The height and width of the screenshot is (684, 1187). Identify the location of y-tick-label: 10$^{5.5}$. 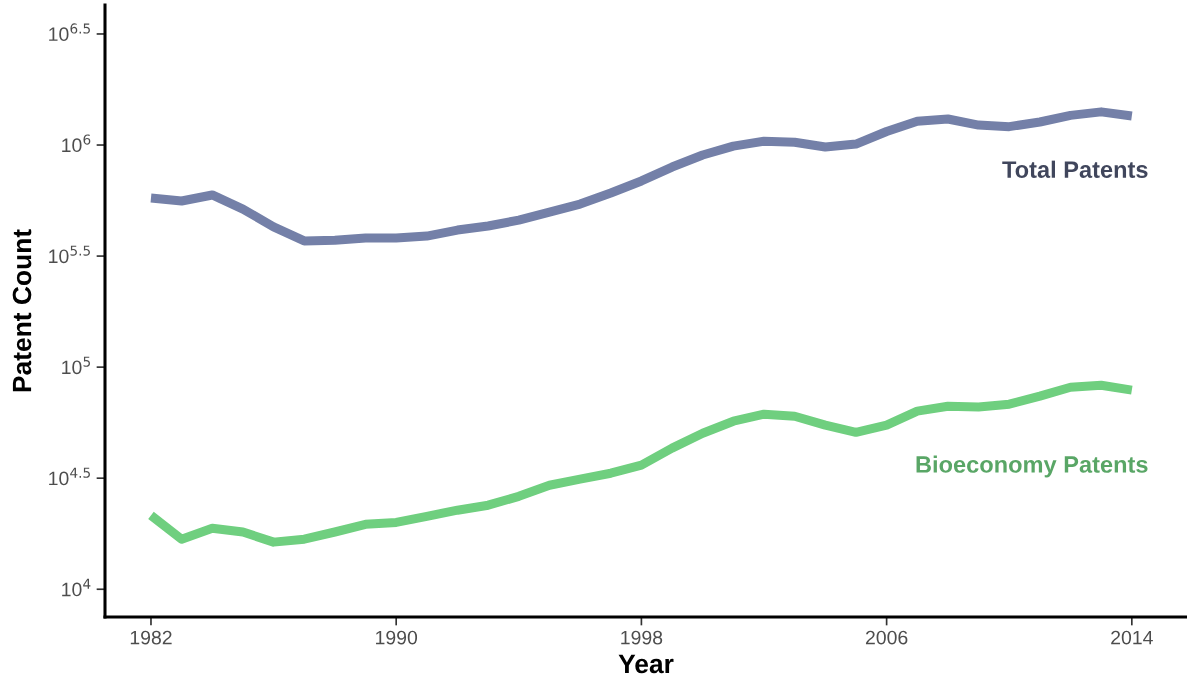
(69, 254).